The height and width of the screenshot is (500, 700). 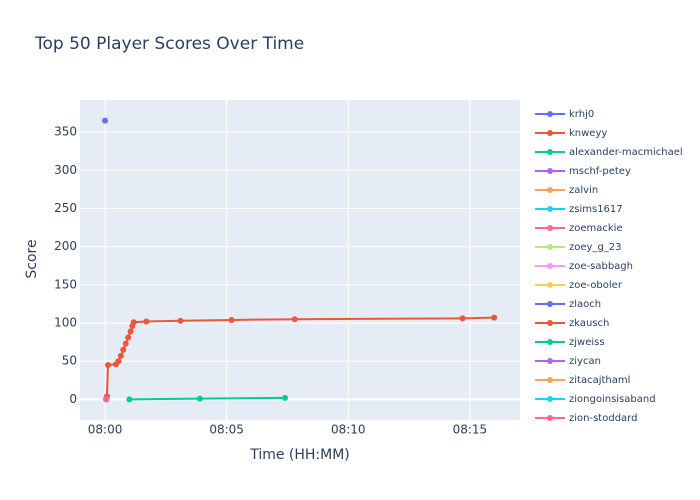 What do you see at coordinates (599, 380) in the screenshot?
I see `legend-label: zitacajthaml` at bounding box center [599, 380].